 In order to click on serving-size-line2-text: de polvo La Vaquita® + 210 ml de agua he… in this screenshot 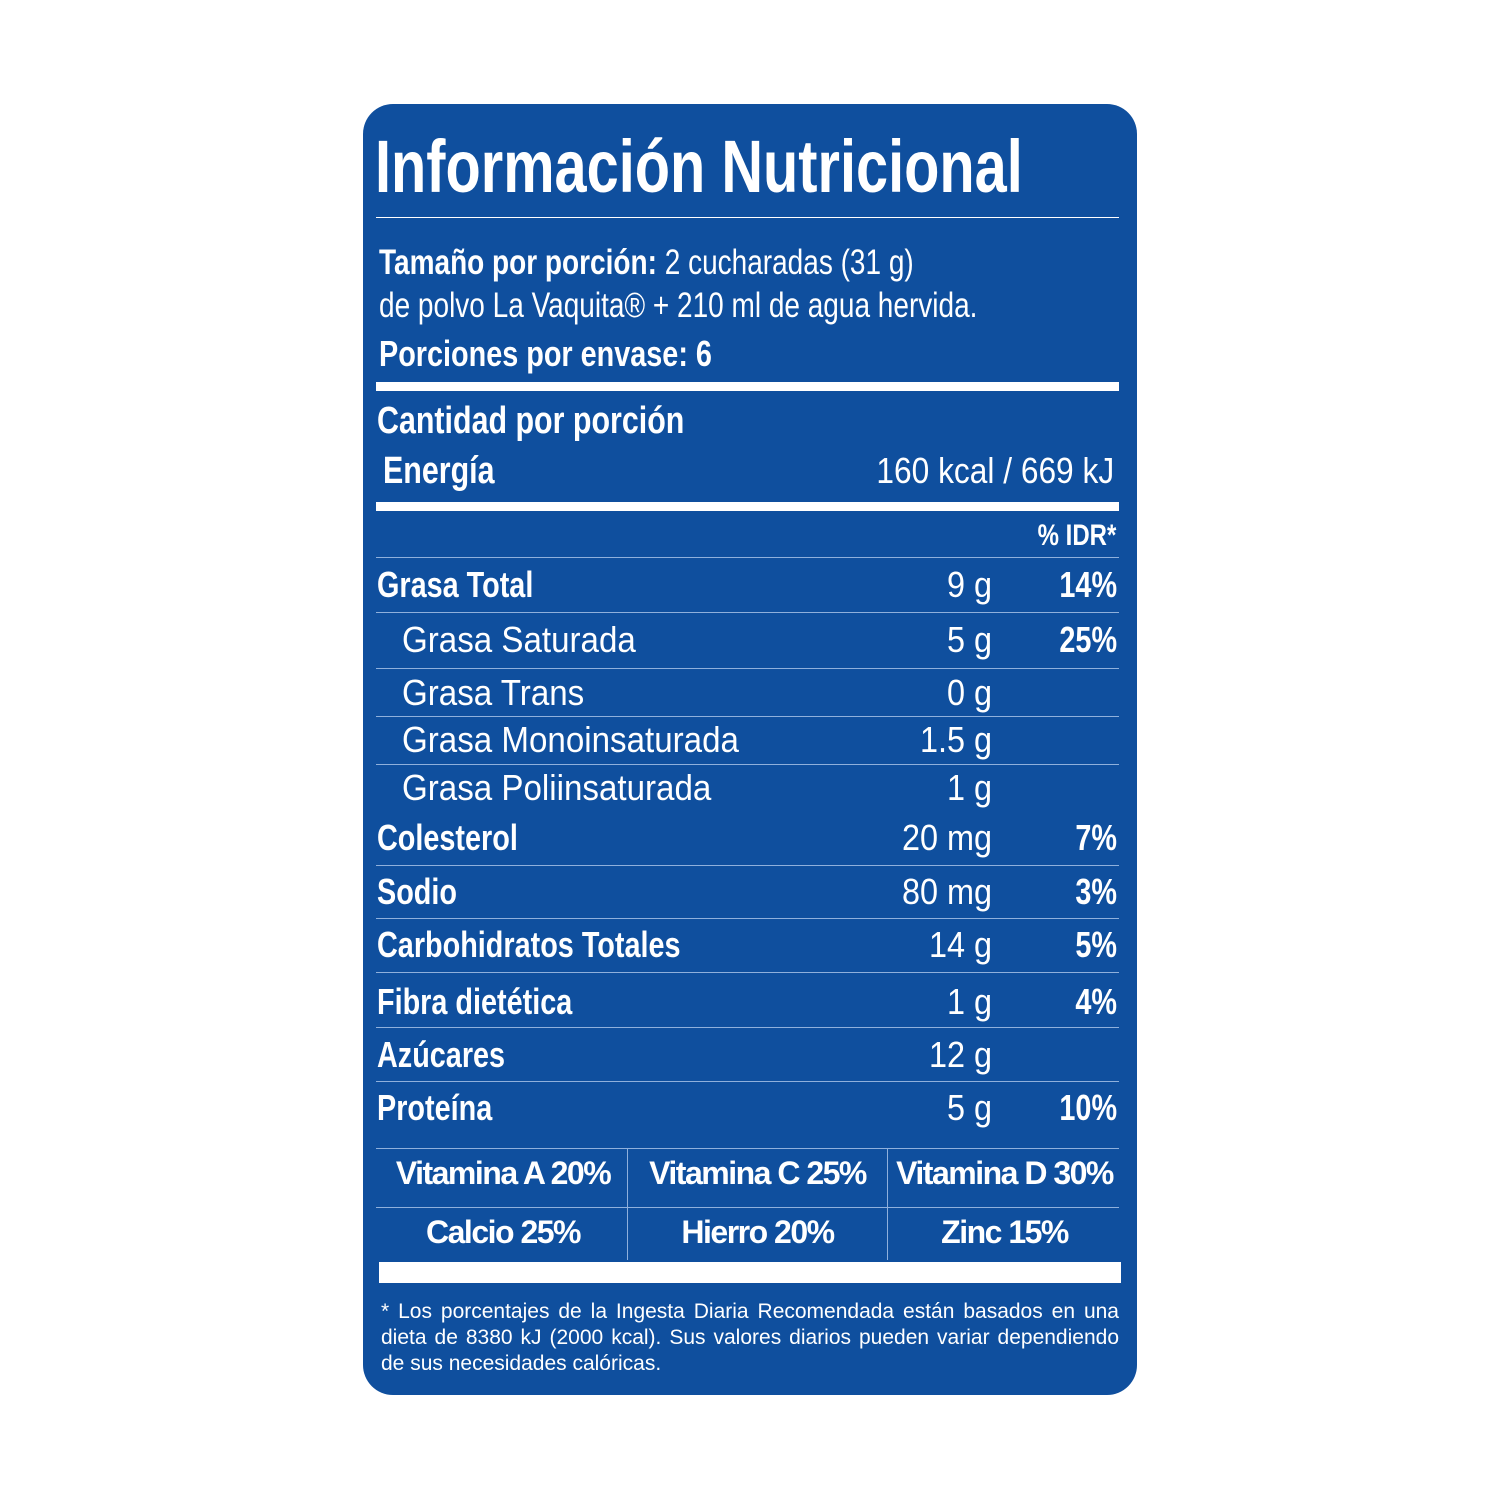, I will do `click(678, 305)`.